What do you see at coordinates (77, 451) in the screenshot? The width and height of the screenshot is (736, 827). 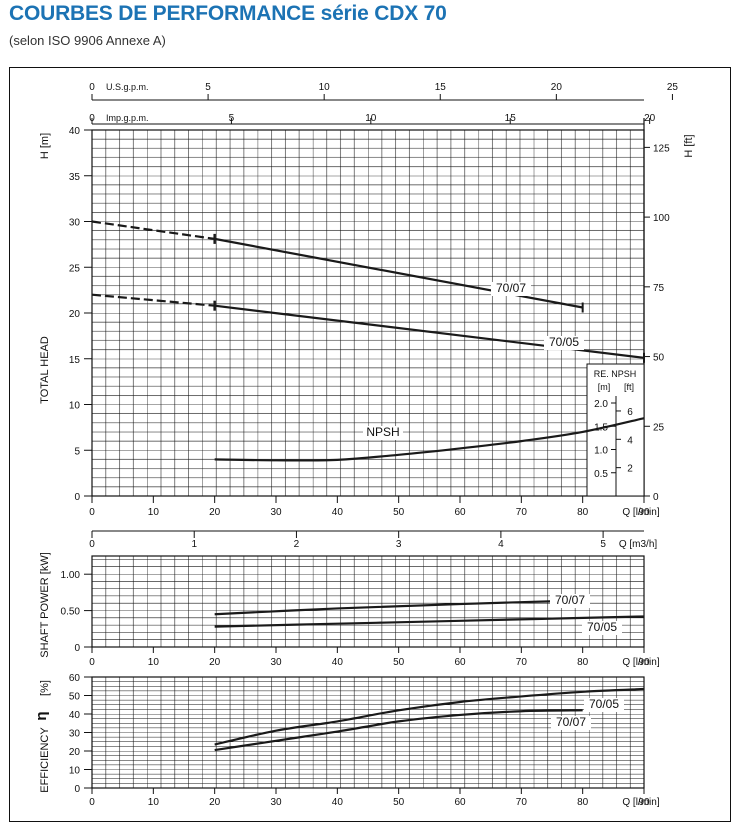 I see `head-ytick-label: 5` at bounding box center [77, 451].